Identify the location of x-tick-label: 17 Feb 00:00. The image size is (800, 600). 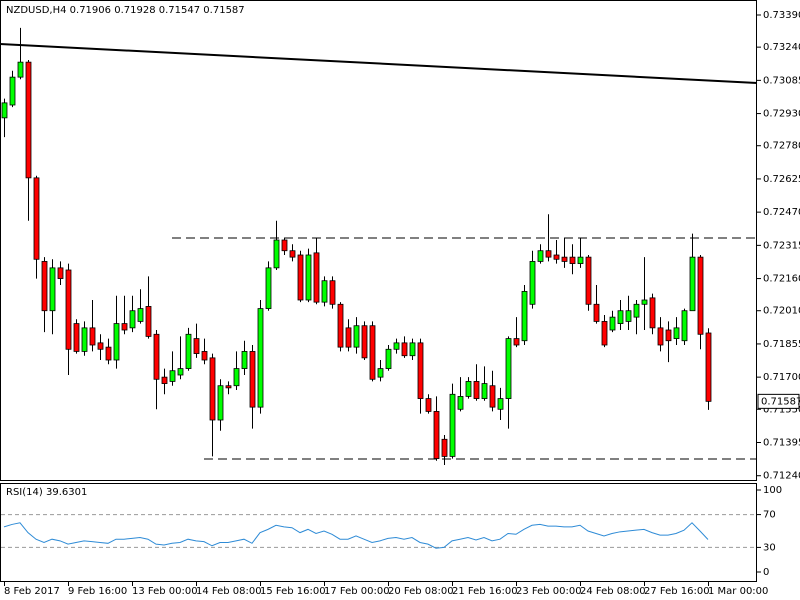
(357, 591).